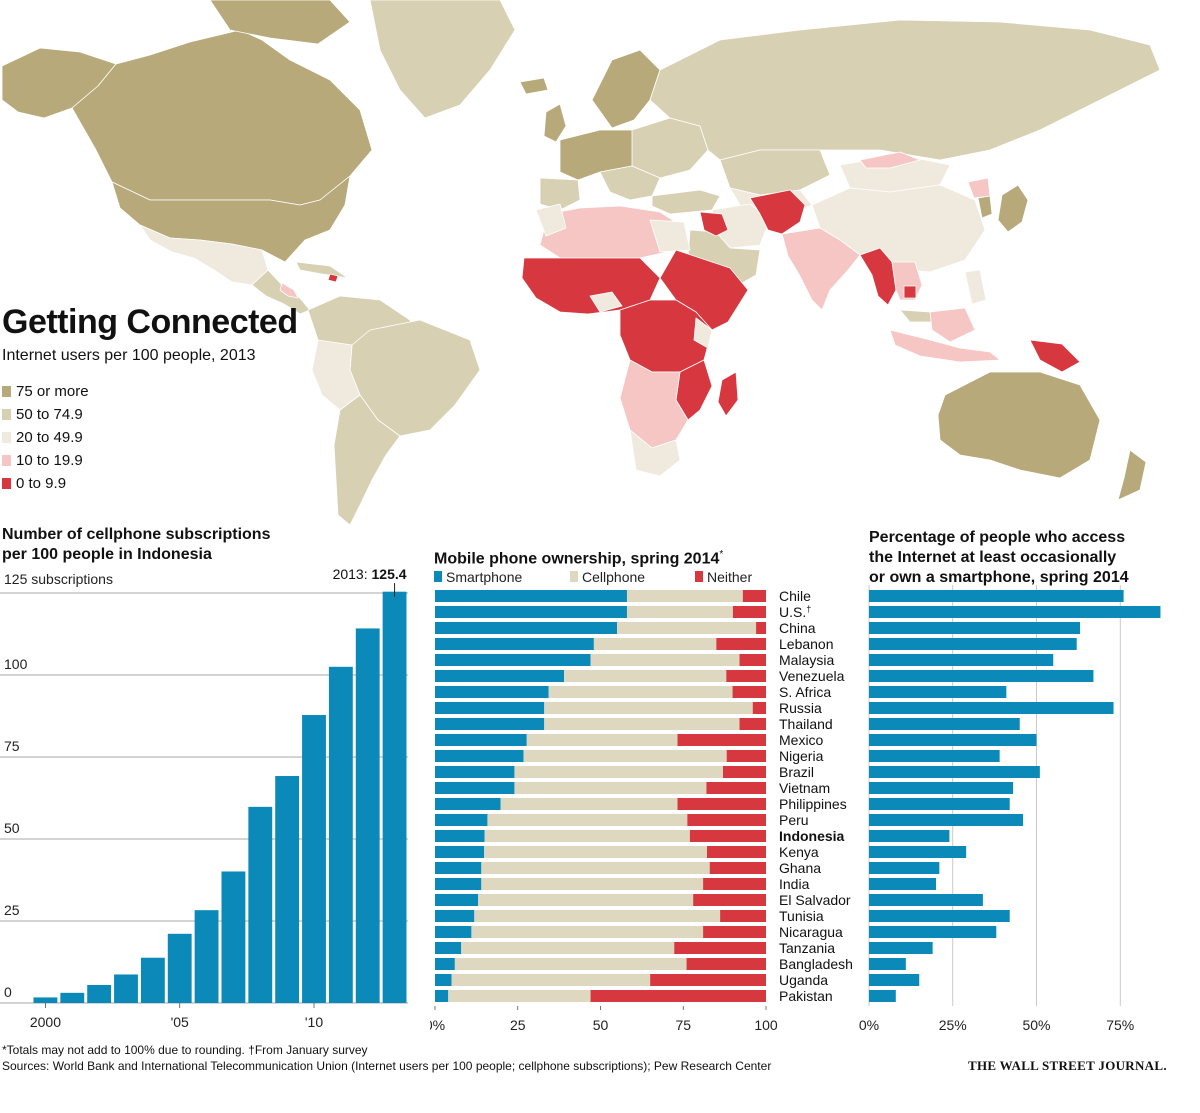 Image resolution: width=1200 pixels, height=1113 pixels. What do you see at coordinates (1055, 356) in the screenshot?
I see `map-region-papua-new-guinea` at bounding box center [1055, 356].